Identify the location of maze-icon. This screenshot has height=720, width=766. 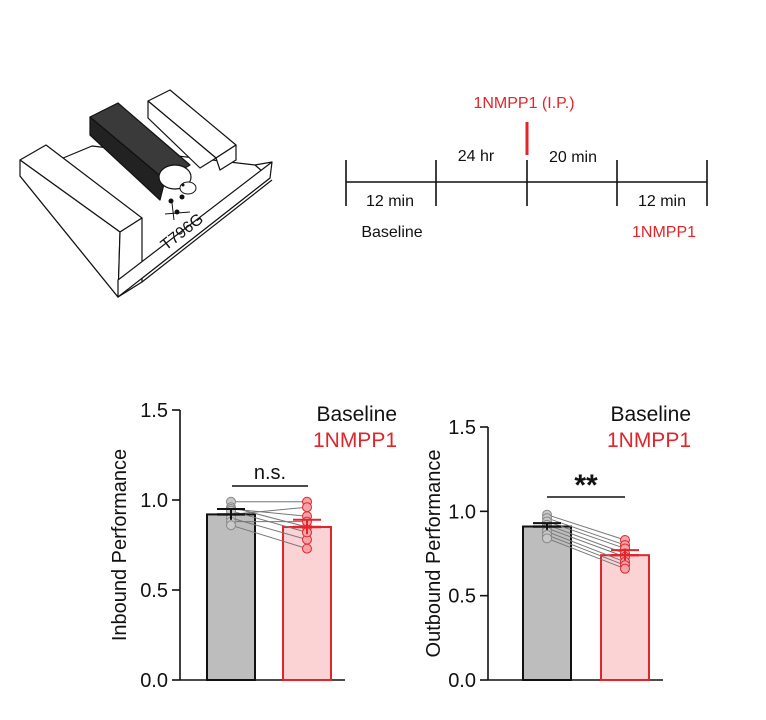
(146, 193).